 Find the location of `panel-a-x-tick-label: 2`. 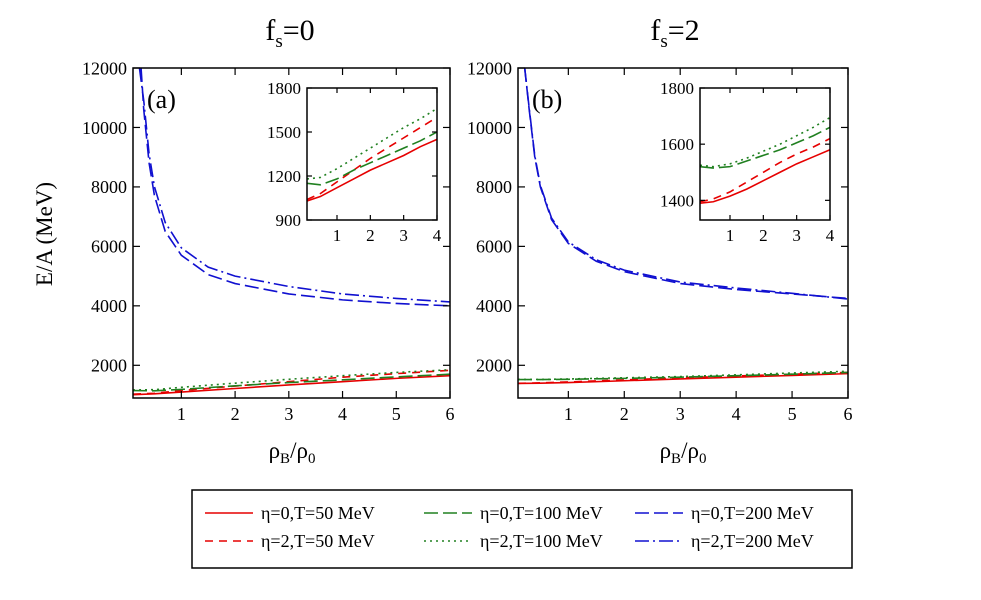

panel-a-x-tick-label: 2 is located at coordinates (235, 414).